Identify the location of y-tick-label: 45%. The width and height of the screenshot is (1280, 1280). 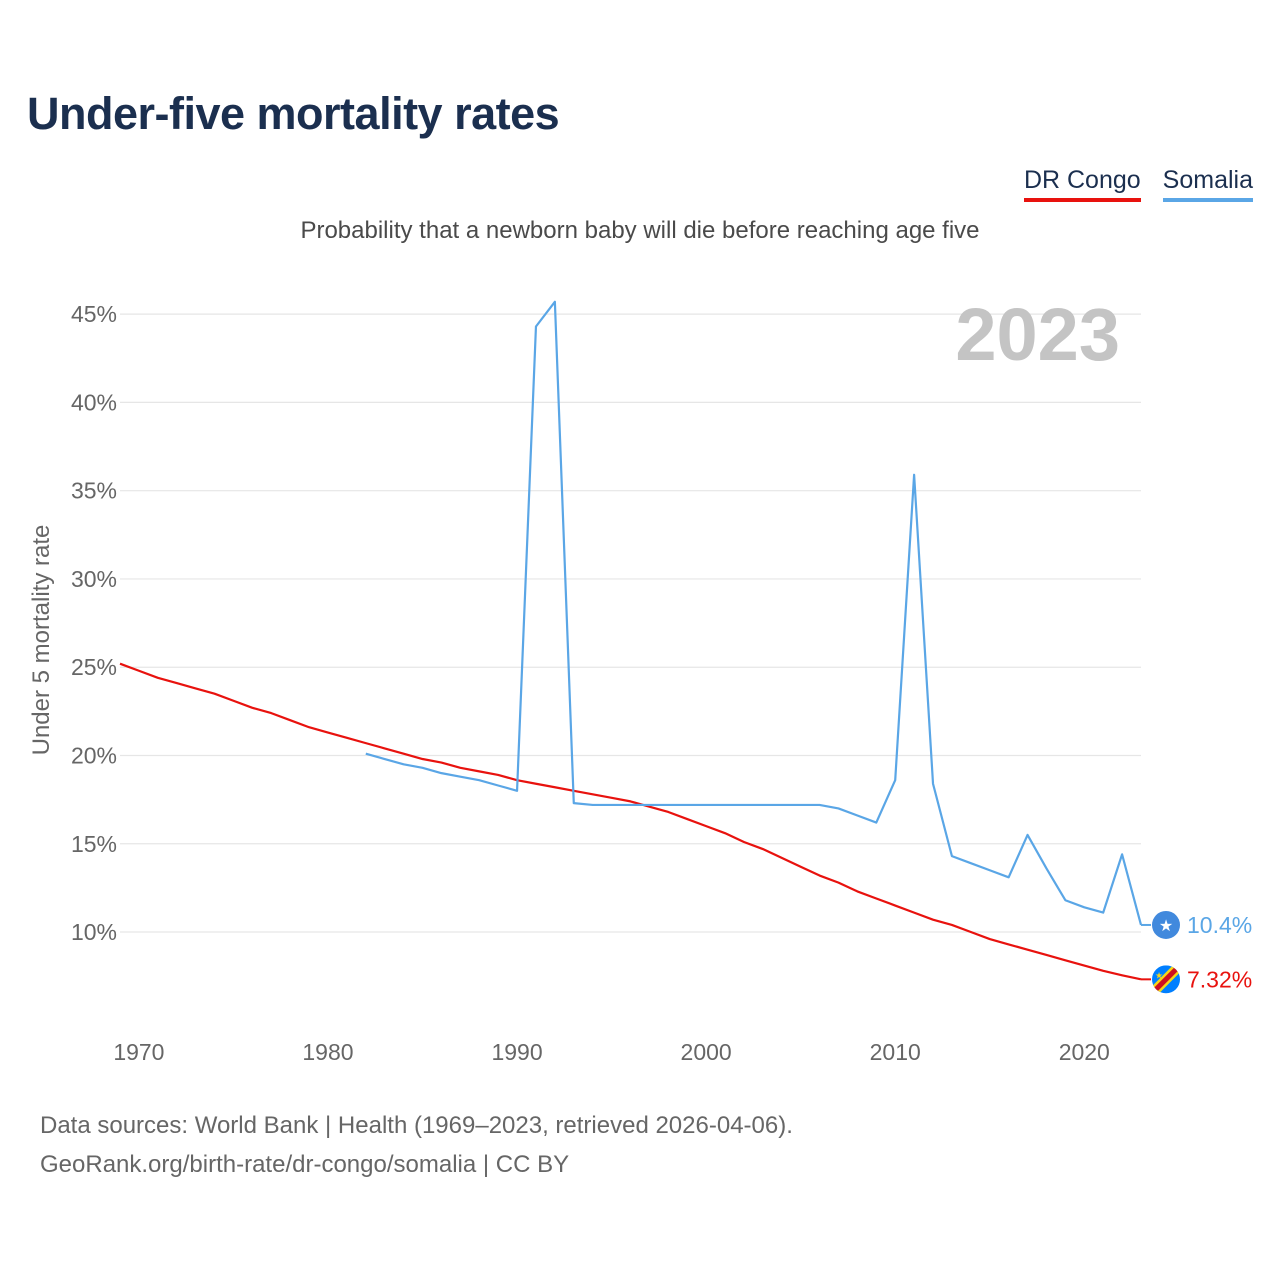
(94, 314).